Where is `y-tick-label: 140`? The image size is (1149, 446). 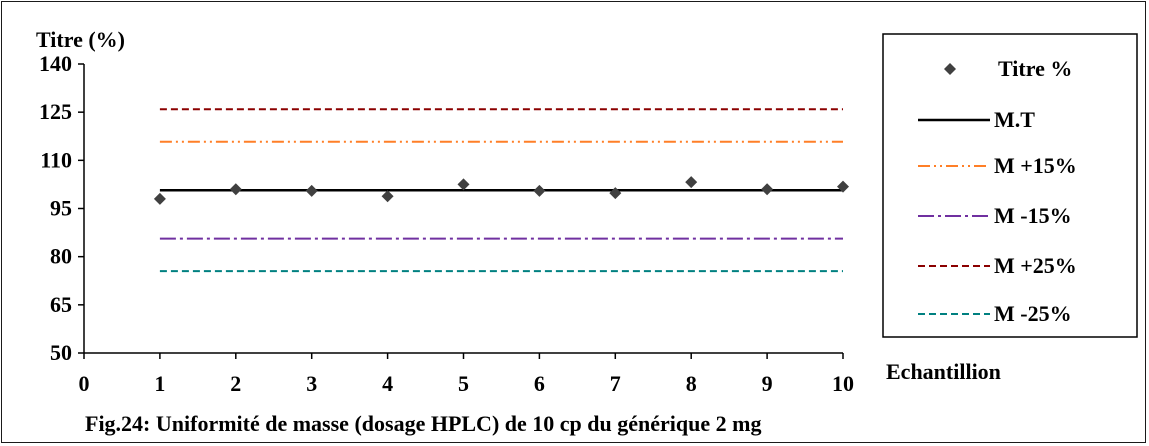
y-tick-label: 140 is located at coordinates (55, 63).